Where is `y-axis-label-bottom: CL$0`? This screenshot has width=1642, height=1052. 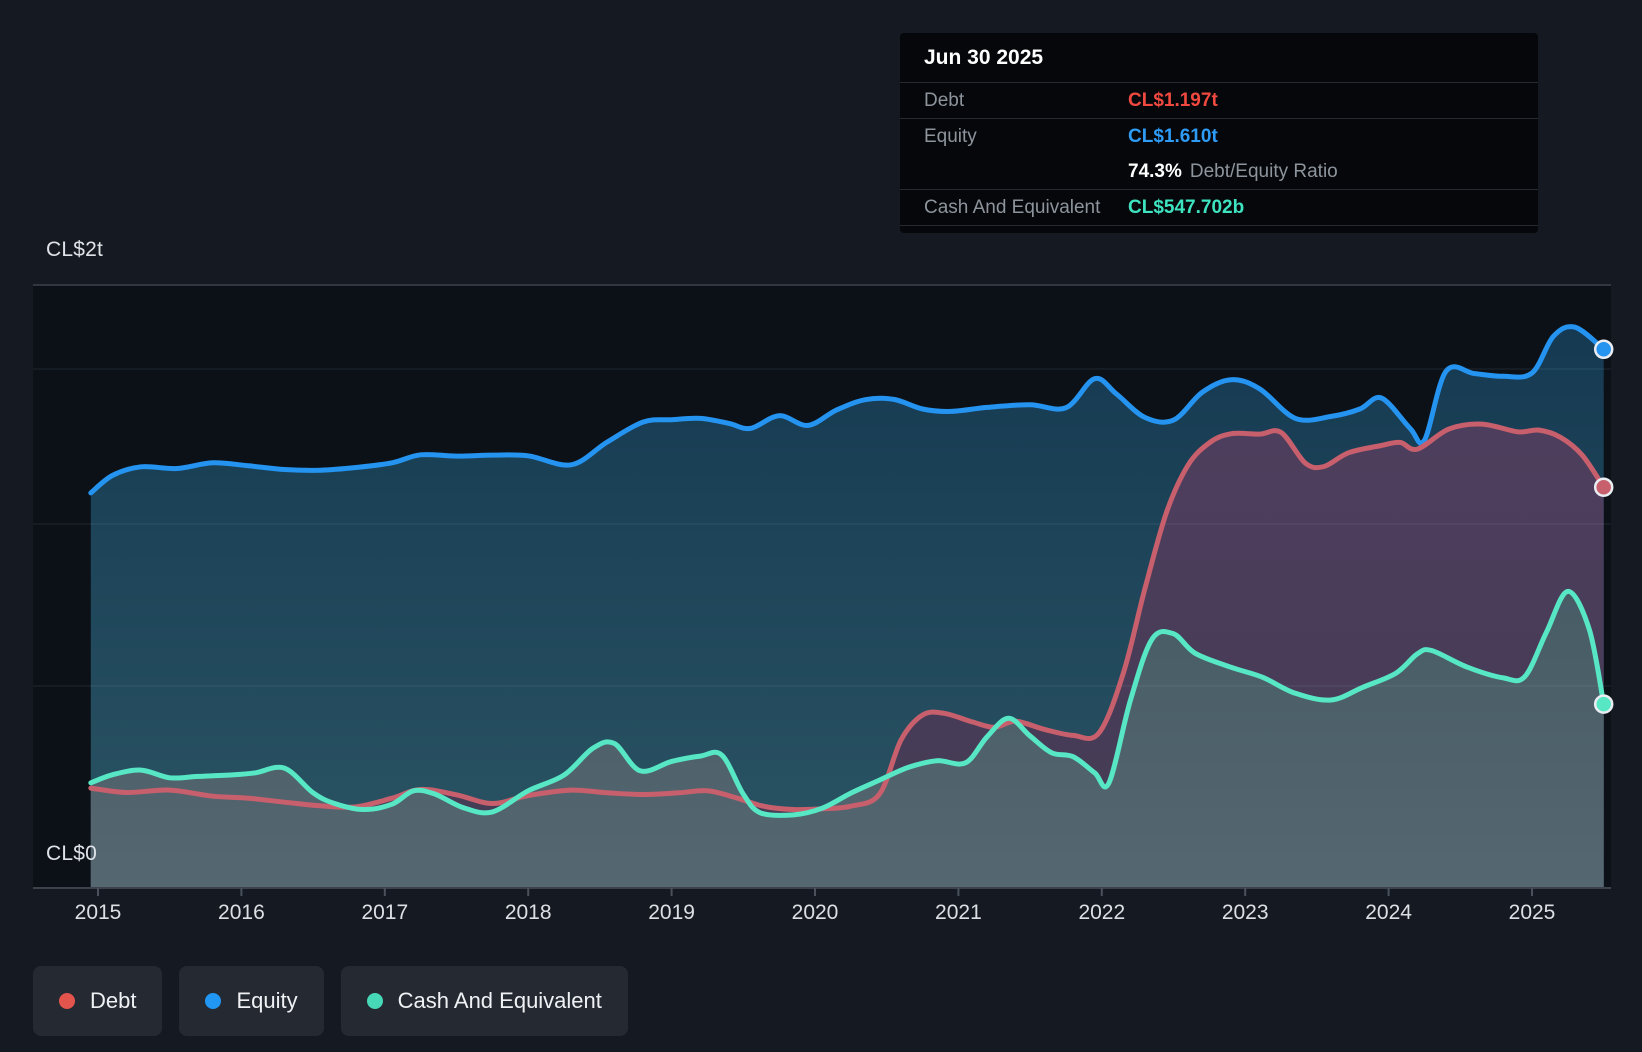
y-axis-label-bottom: CL$0 is located at coordinates (72, 853).